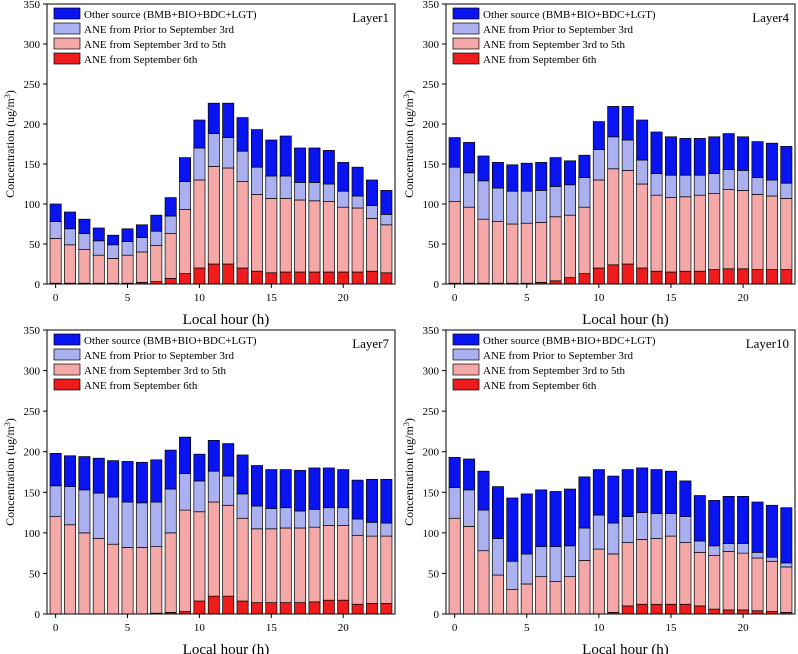 The height and width of the screenshot is (654, 798). Describe the element at coordinates (10, 420) in the screenshot. I see `y-axis-label-suffix: )` at that location.